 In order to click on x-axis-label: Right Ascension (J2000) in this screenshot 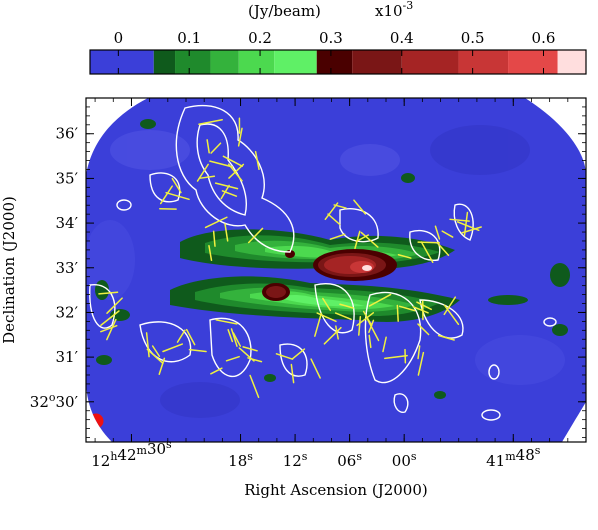, I will do `click(335, 490)`.